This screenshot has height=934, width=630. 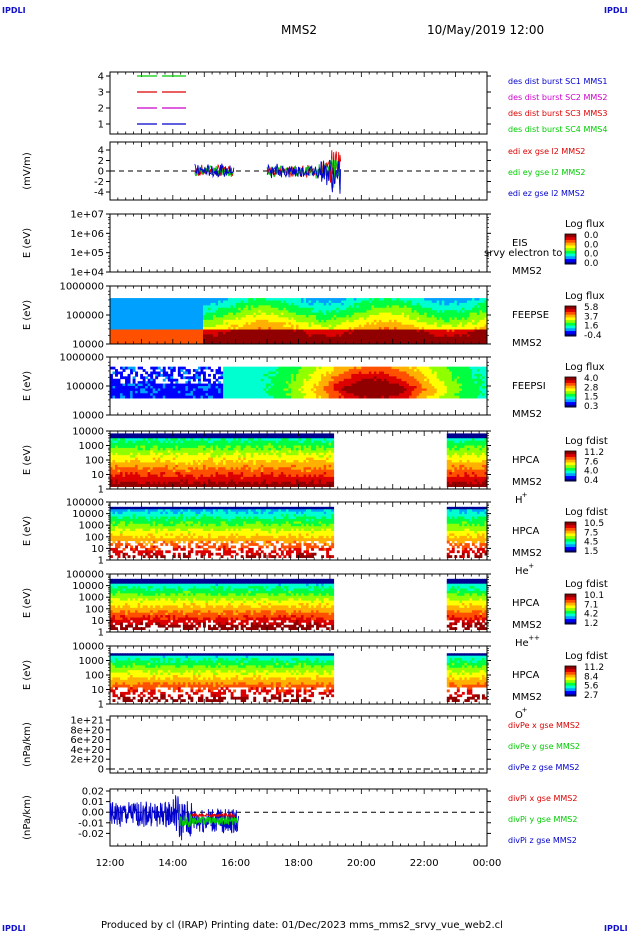 I want to click on colorbar-tick-label: 0.0, so click(x=591, y=236).